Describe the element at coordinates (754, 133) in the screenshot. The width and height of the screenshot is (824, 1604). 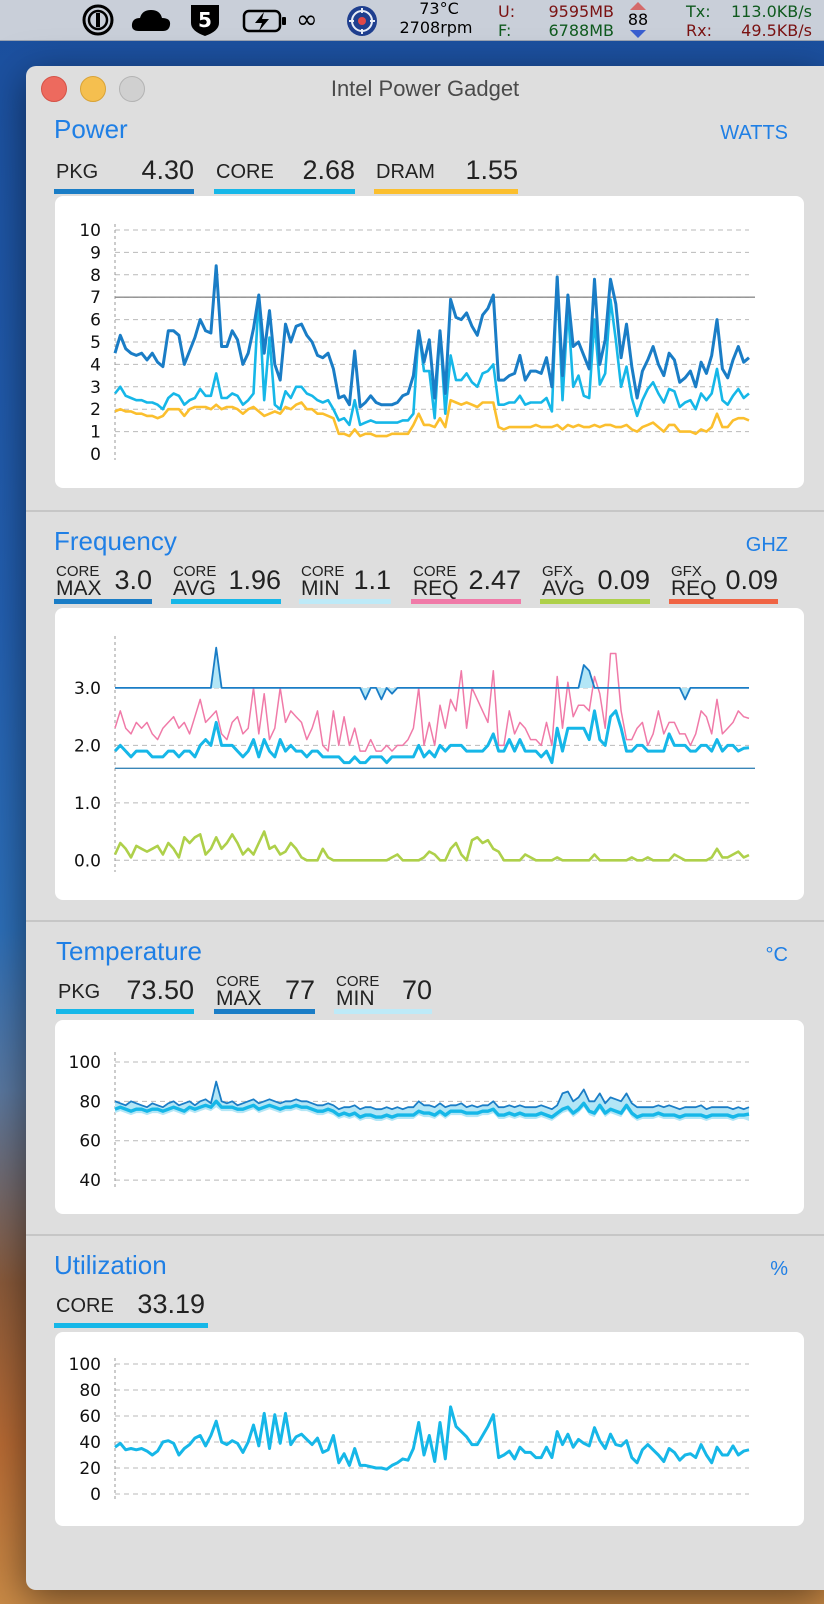
I see `unit-label: WATTS` at that location.